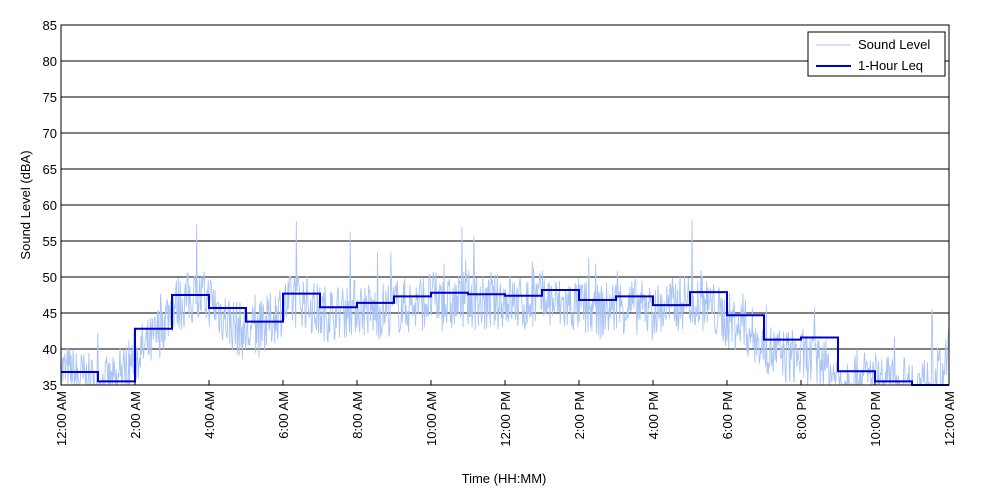  Describe the element at coordinates (135, 415) in the screenshot. I see `x-tick-label: 2:00 AM` at that location.